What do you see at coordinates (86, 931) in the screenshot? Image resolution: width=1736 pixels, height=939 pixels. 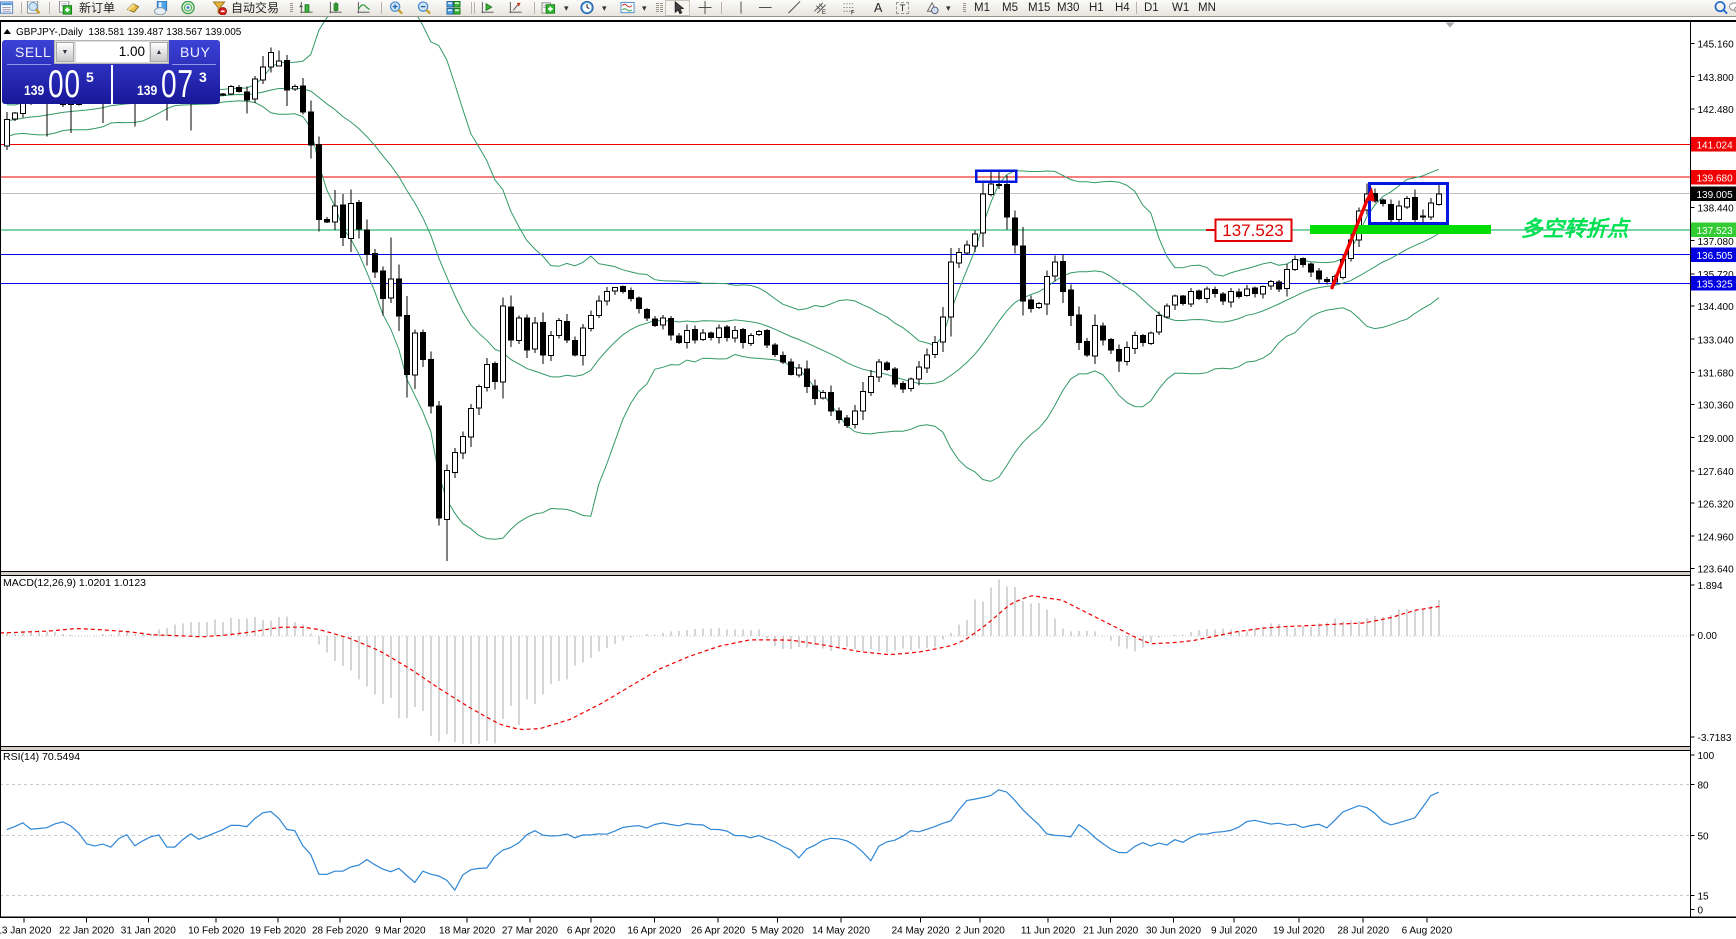 I see `svg-text: 22 Jan 2020` at bounding box center [86, 931].